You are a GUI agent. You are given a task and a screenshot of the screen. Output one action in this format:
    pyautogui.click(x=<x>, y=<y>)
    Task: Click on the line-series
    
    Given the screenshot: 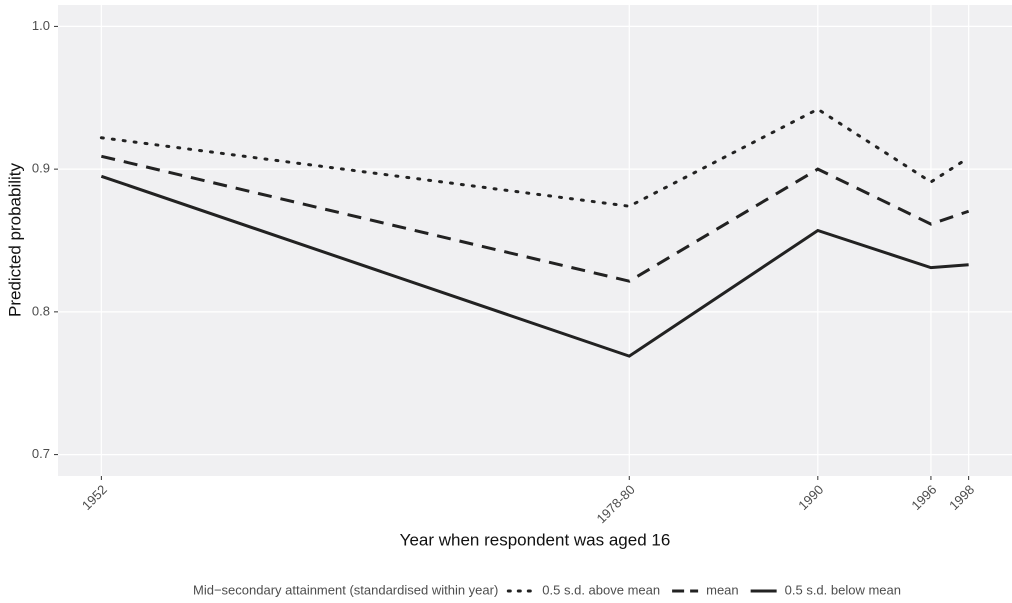 What is the action you would take?
    pyautogui.click(x=535, y=157)
    